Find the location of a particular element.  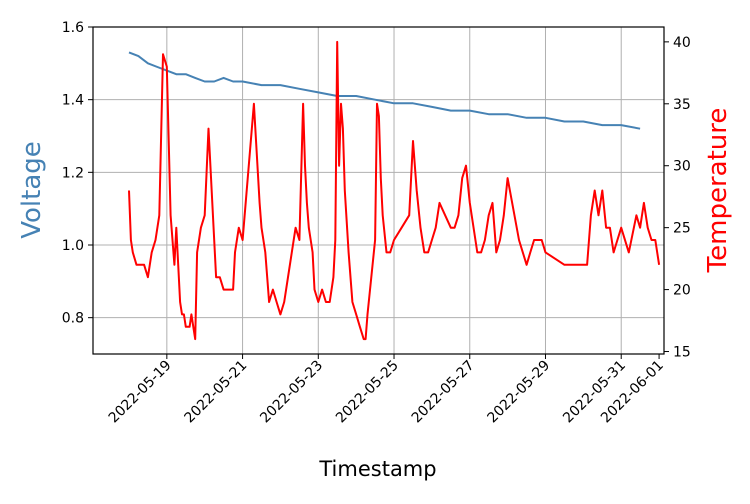

voltage-series-line is located at coordinates (384, 90).